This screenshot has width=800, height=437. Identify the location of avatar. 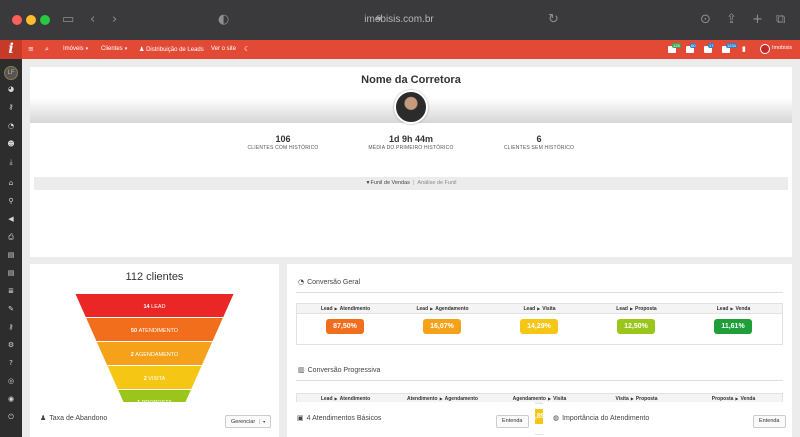
(765, 49).